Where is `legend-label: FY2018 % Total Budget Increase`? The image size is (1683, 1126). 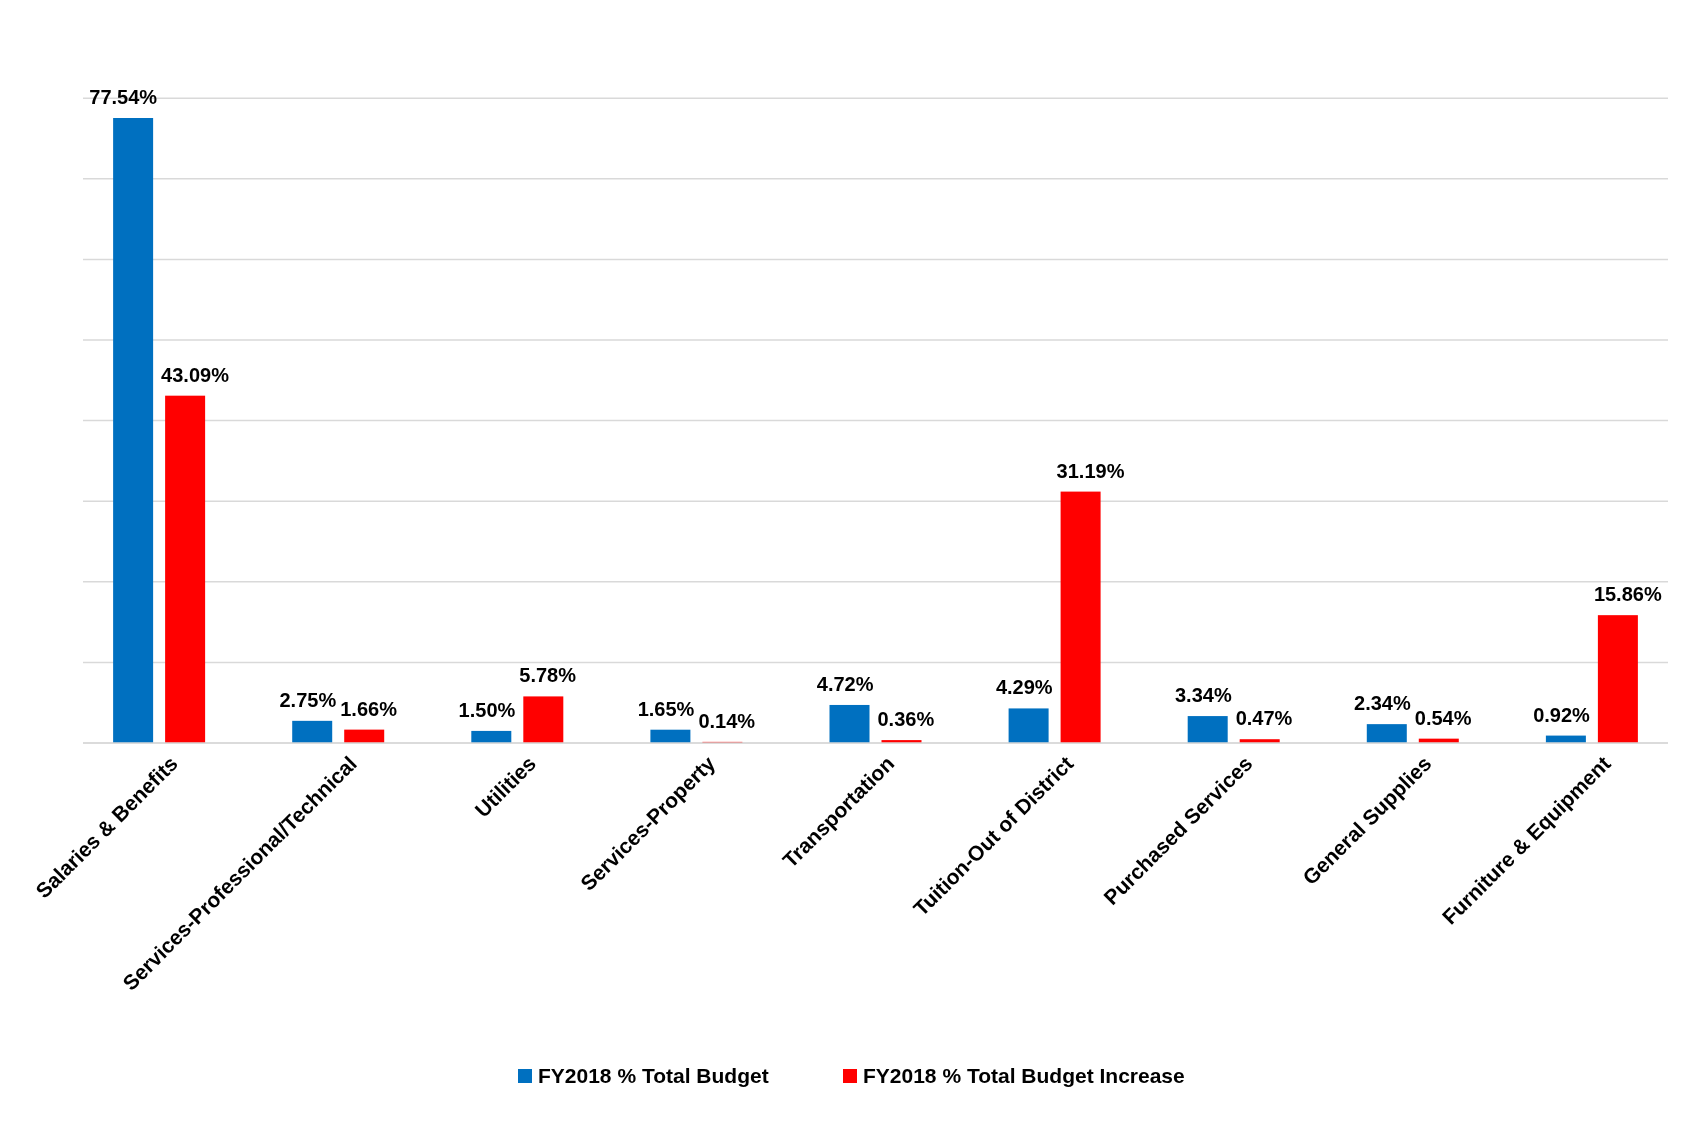
legend-label: FY2018 % Total Budget Increase is located at coordinates (1024, 1075).